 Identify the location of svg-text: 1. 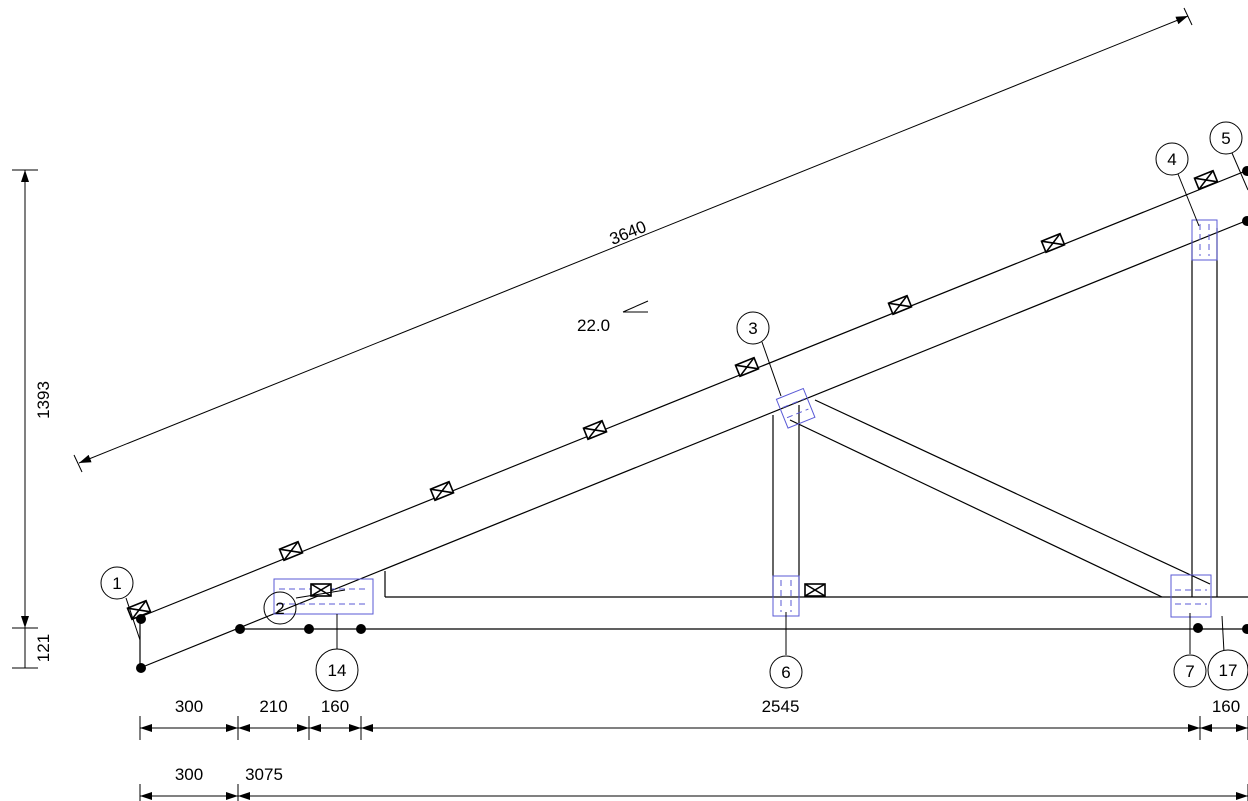
(116, 583).